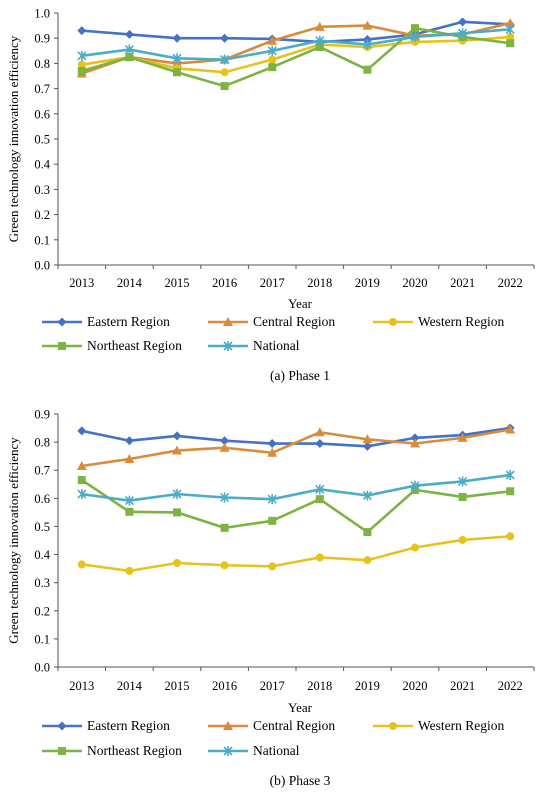 This screenshot has width=550, height=793. Describe the element at coordinates (300, 375) in the screenshot. I see `chart-caption: (a) Phase 1` at that location.